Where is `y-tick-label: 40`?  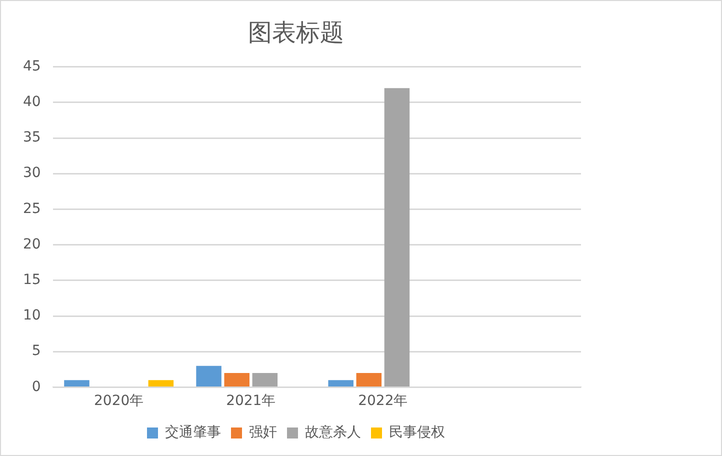
y-tick-label: 40 is located at coordinates (31, 102).